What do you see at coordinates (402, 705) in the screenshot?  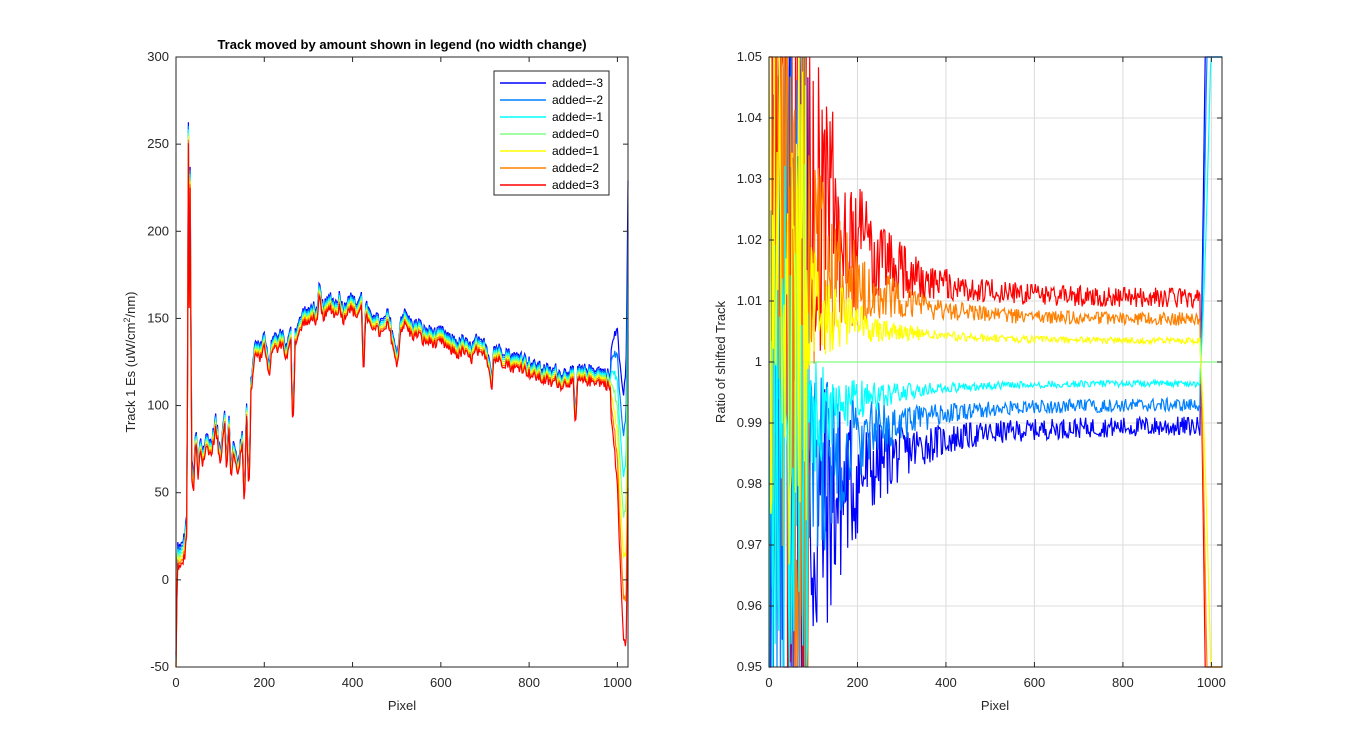 I see `x-axis-label-left: Pixel` at bounding box center [402, 705].